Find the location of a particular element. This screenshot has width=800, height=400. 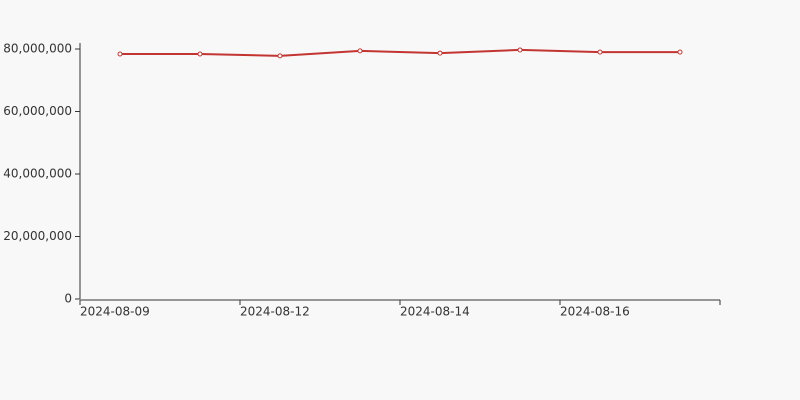

x-tick-label: 2024-08-12 is located at coordinates (275, 312).